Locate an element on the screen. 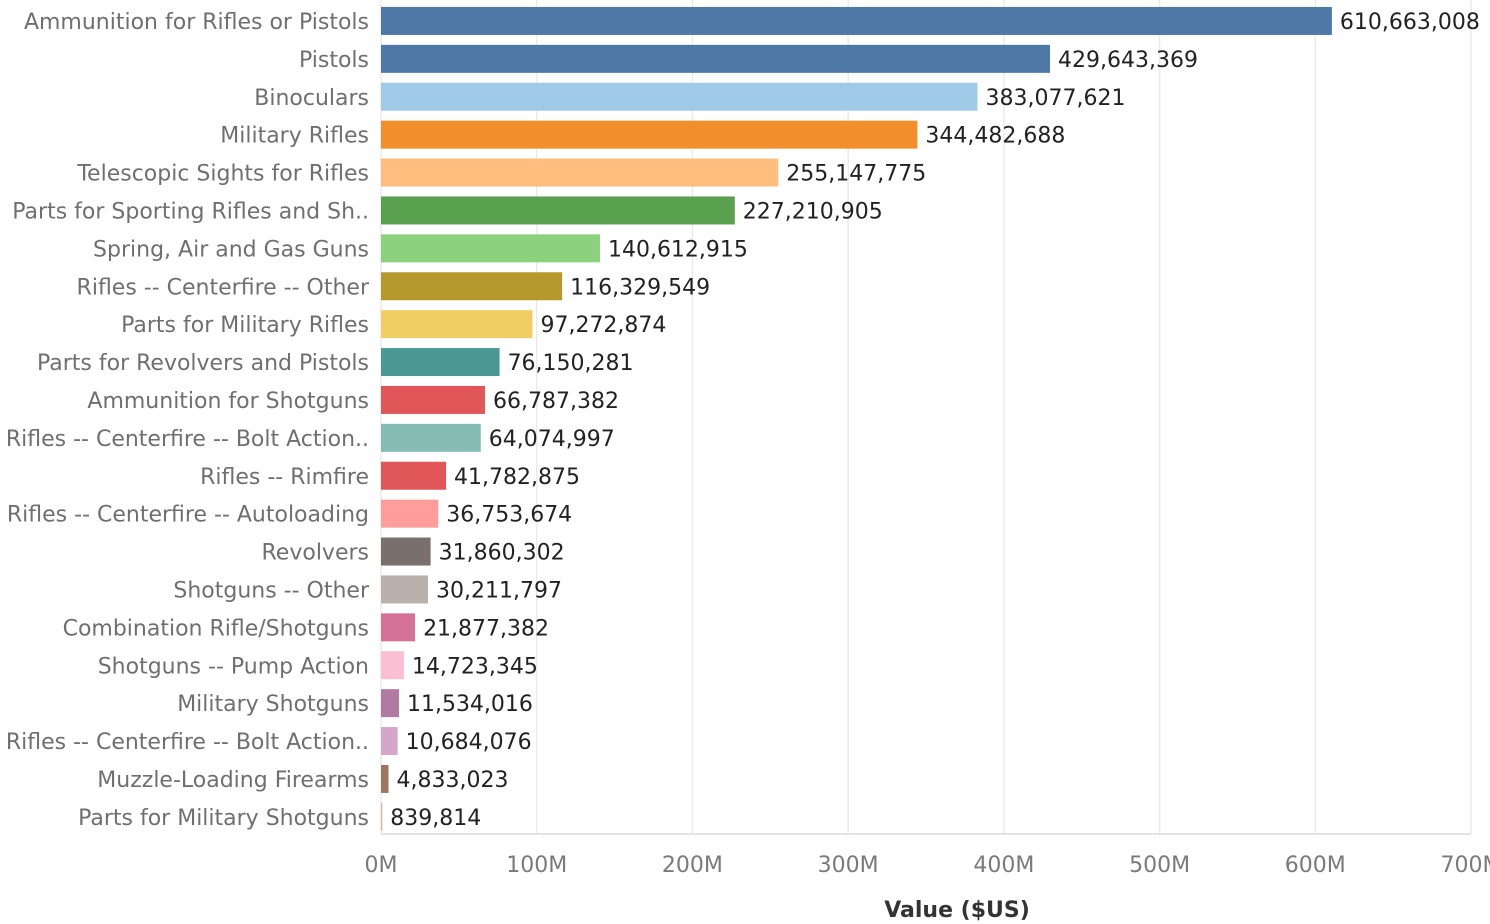  value-label: 21,877,382 is located at coordinates (486, 628).